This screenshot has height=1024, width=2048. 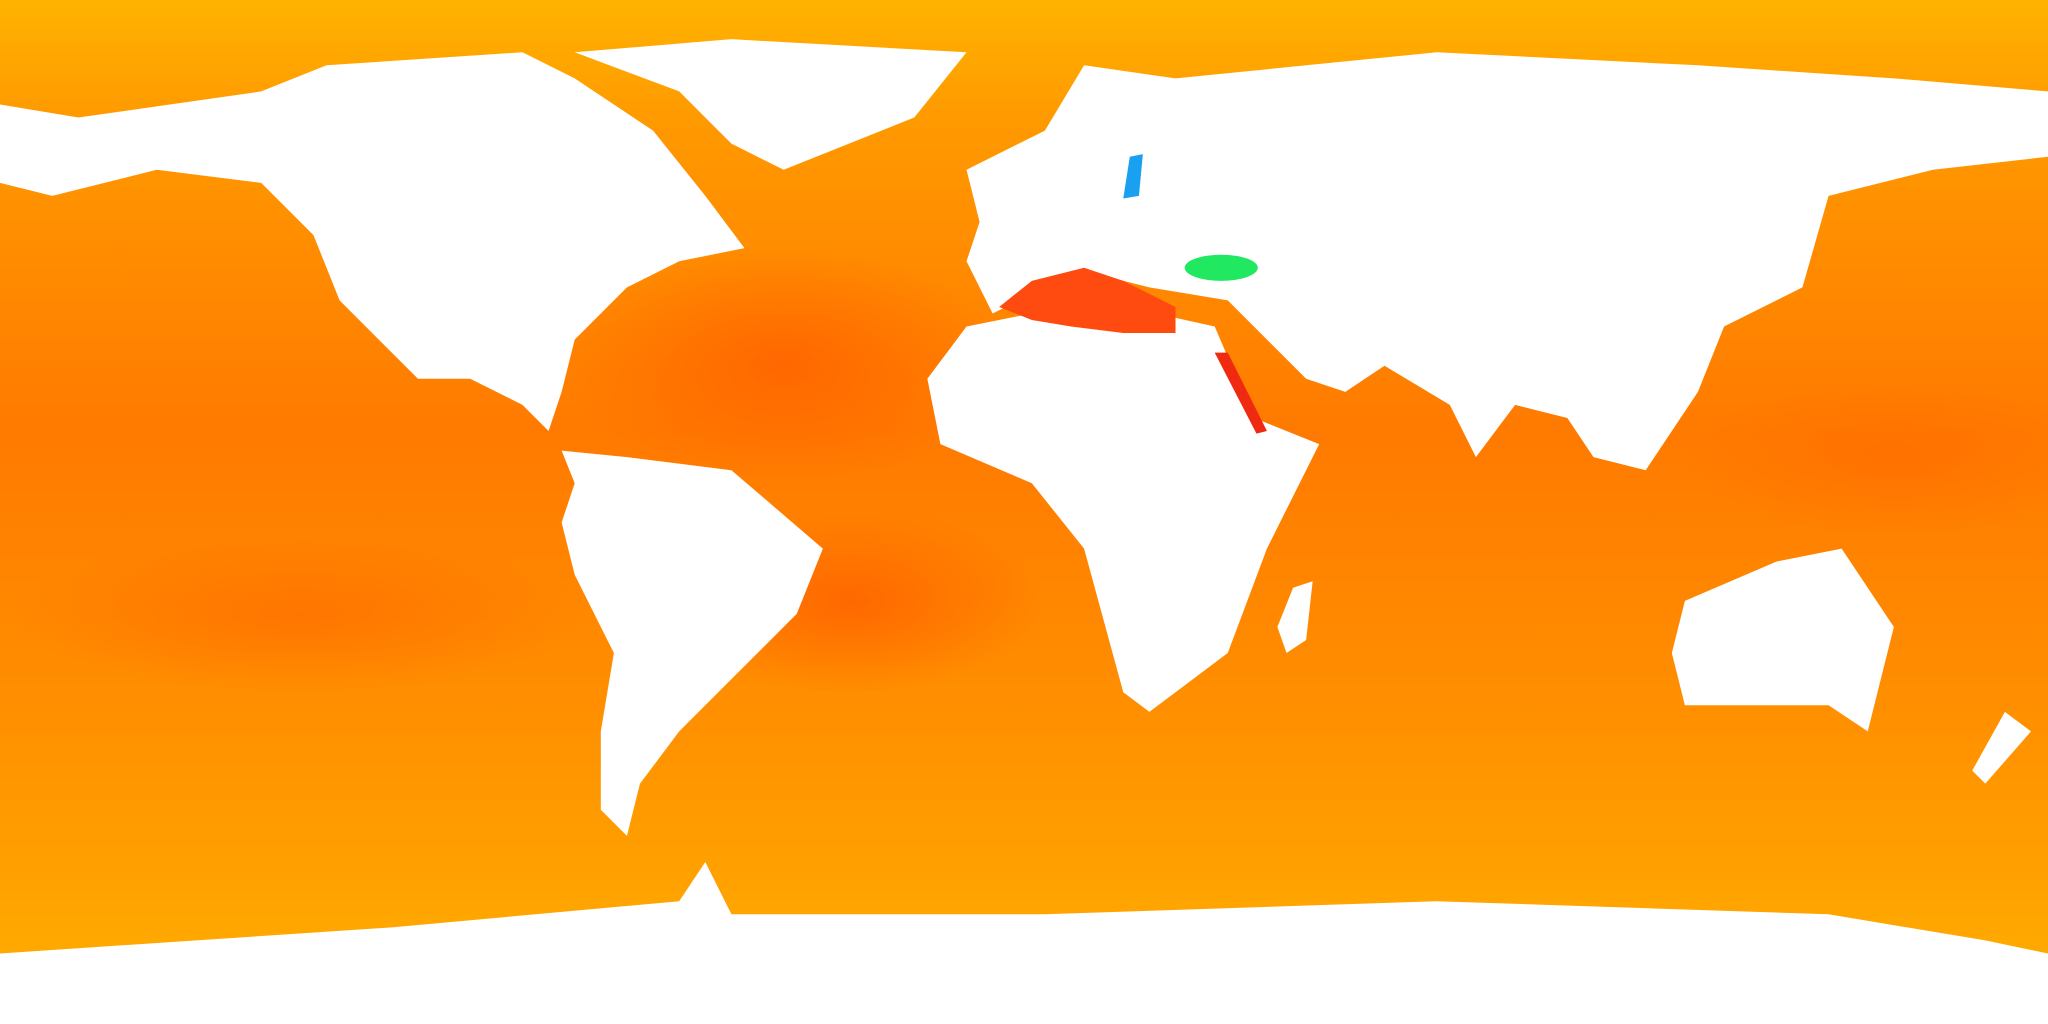 I want to click on madagascar, so click(x=1295, y=617).